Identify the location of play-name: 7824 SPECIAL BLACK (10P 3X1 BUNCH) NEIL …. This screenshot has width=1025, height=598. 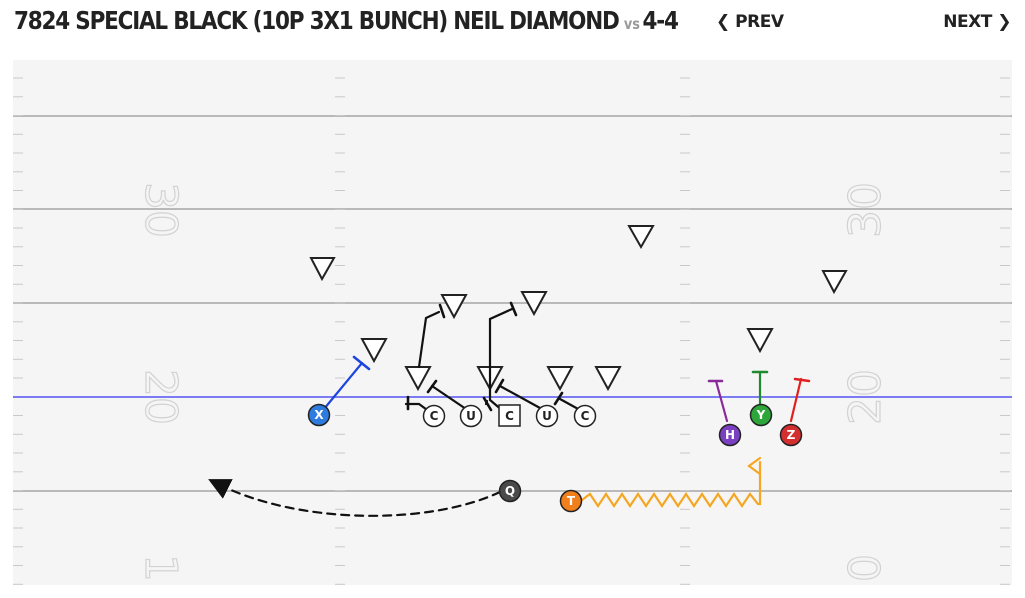
(317, 20).